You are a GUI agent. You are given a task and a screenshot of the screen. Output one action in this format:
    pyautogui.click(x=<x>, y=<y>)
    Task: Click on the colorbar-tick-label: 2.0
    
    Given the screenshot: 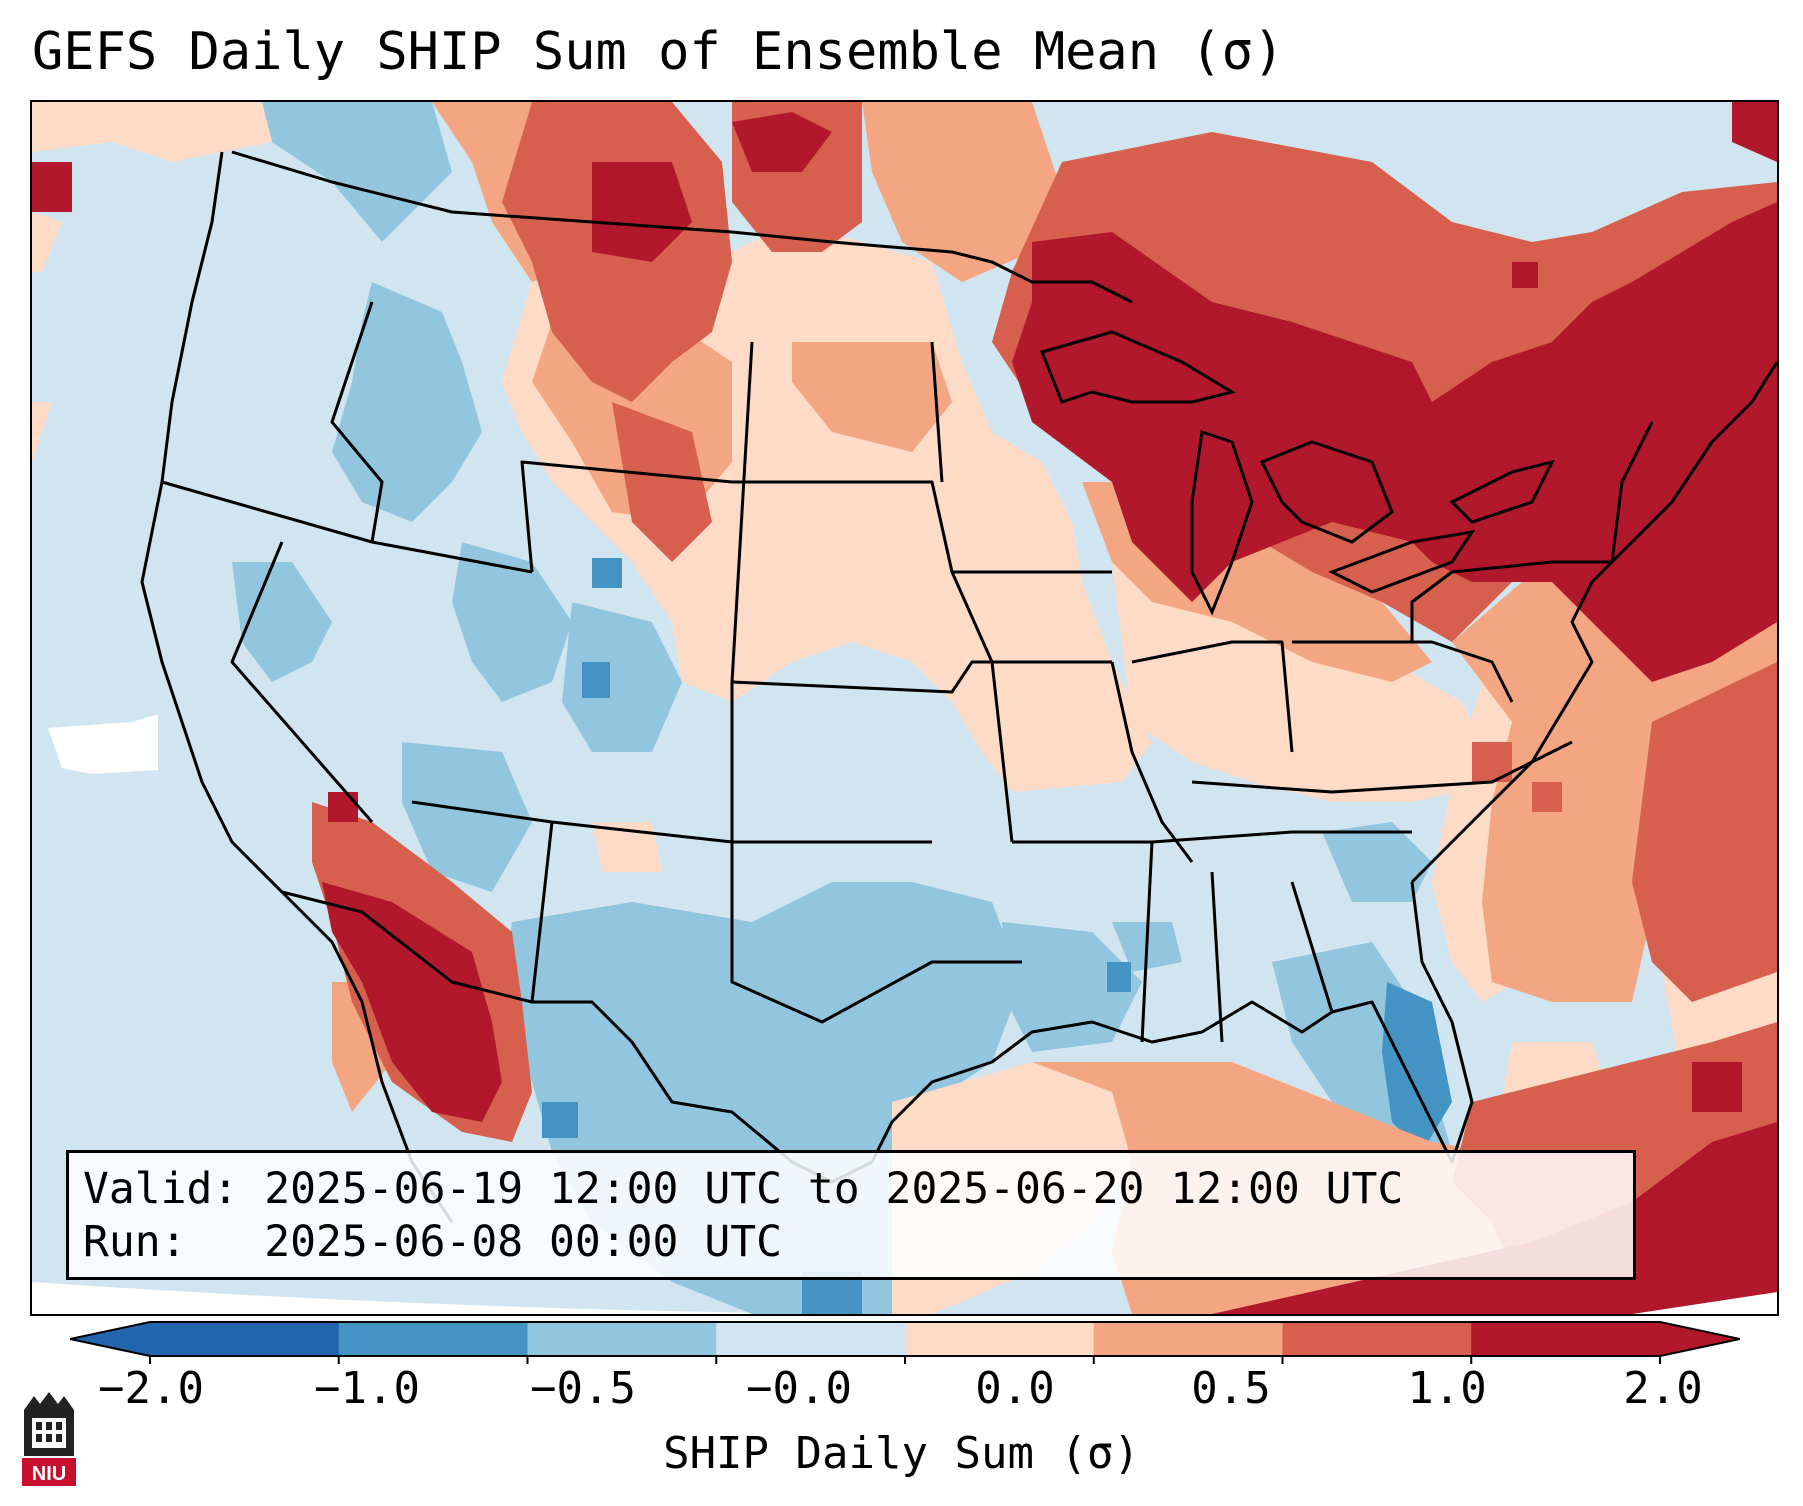 What is the action you would take?
    pyautogui.click(x=1663, y=1388)
    